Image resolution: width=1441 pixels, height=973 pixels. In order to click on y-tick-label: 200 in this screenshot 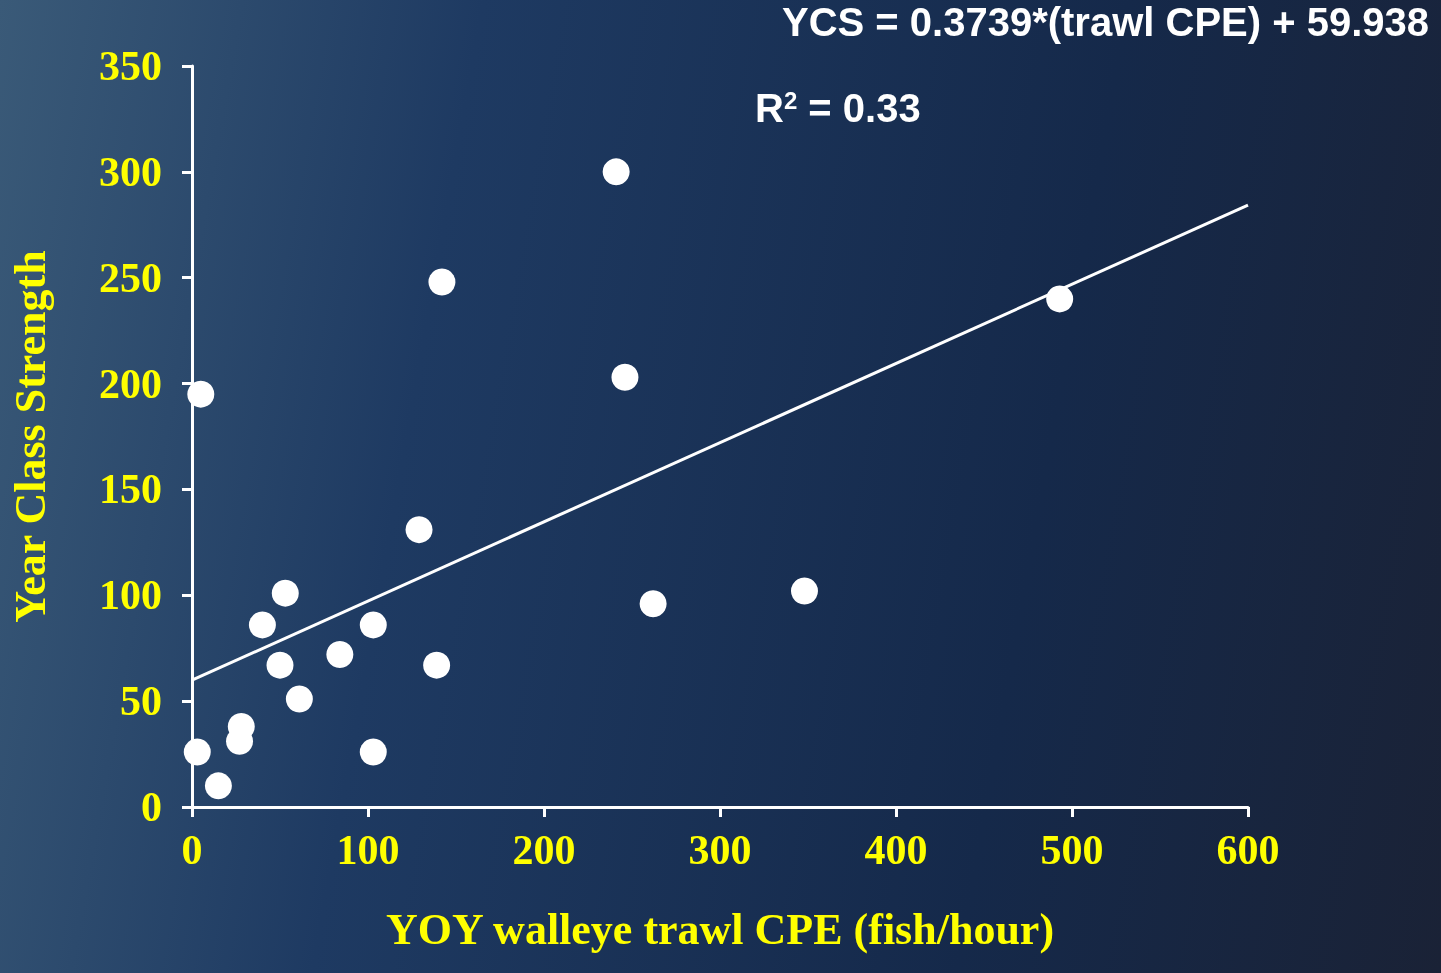, I will do `click(130, 383)`.